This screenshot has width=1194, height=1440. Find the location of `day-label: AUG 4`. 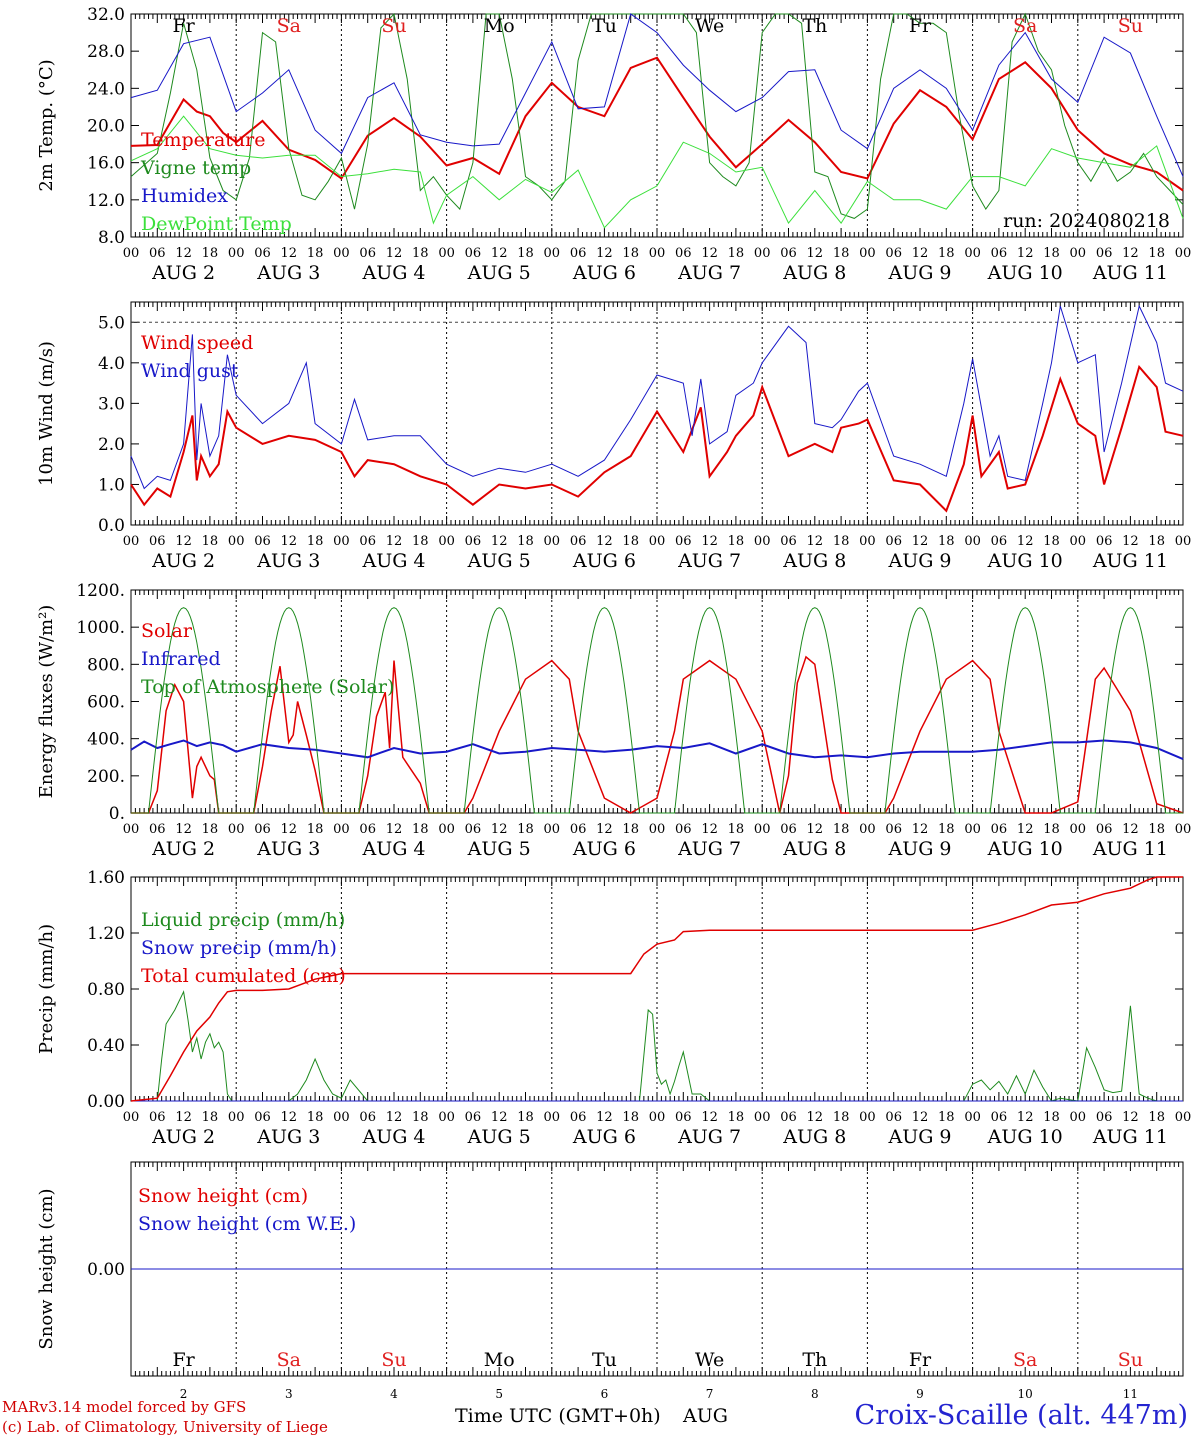

day-label: AUG 4 is located at coordinates (393, 1137).